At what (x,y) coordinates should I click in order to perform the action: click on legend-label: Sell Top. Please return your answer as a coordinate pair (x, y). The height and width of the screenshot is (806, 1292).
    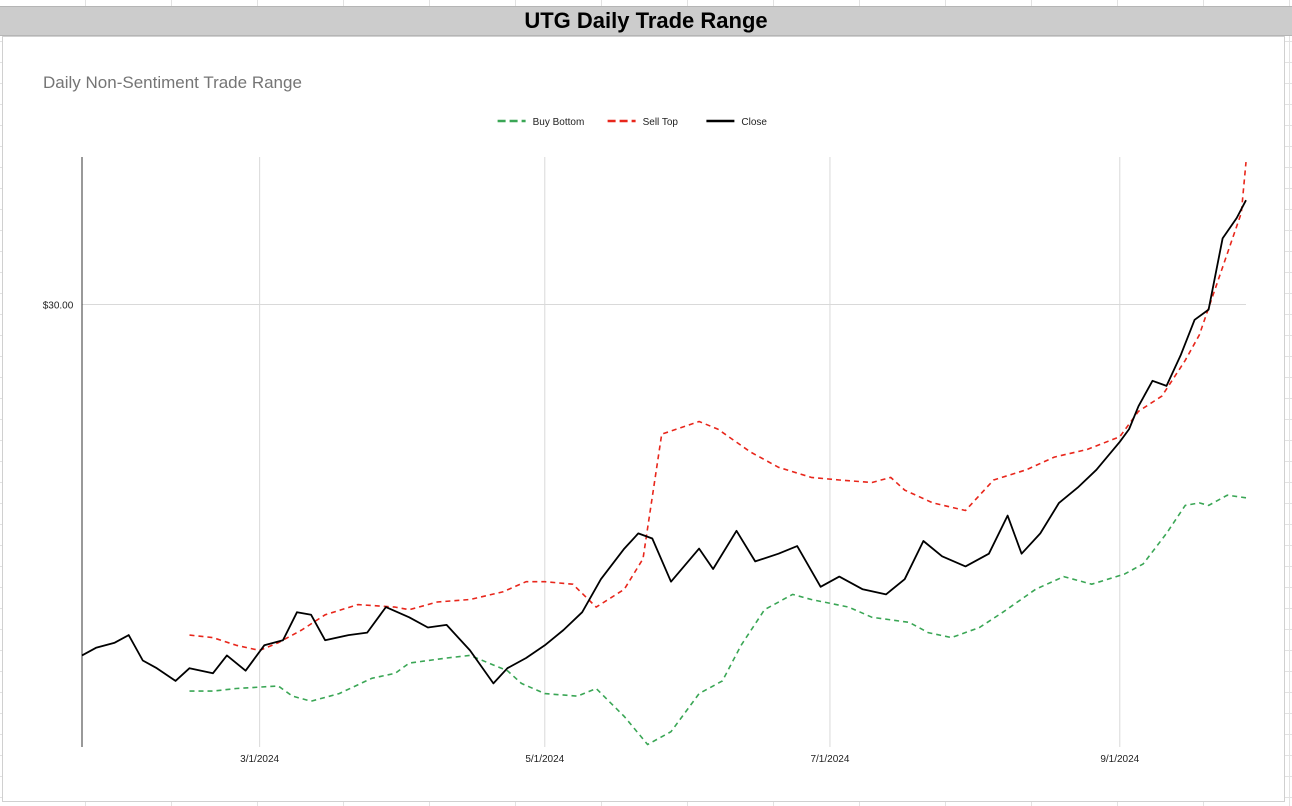
    Looking at the image, I should click on (661, 122).